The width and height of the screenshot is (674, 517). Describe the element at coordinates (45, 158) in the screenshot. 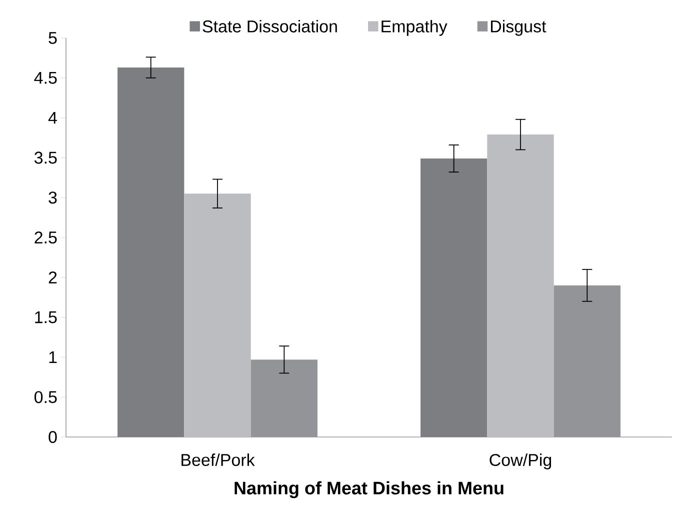

I see `y-tick-label: 3.5` at that location.